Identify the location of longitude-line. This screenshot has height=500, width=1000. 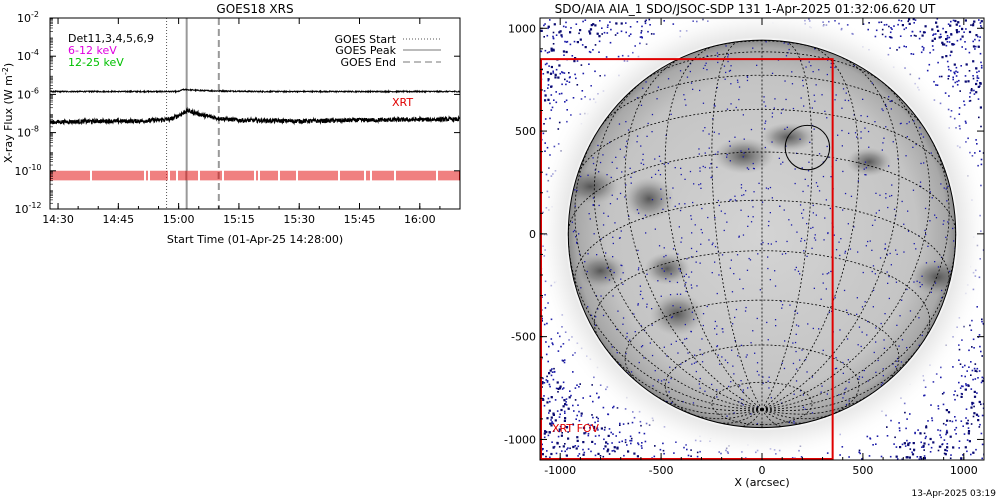
(725, 414).